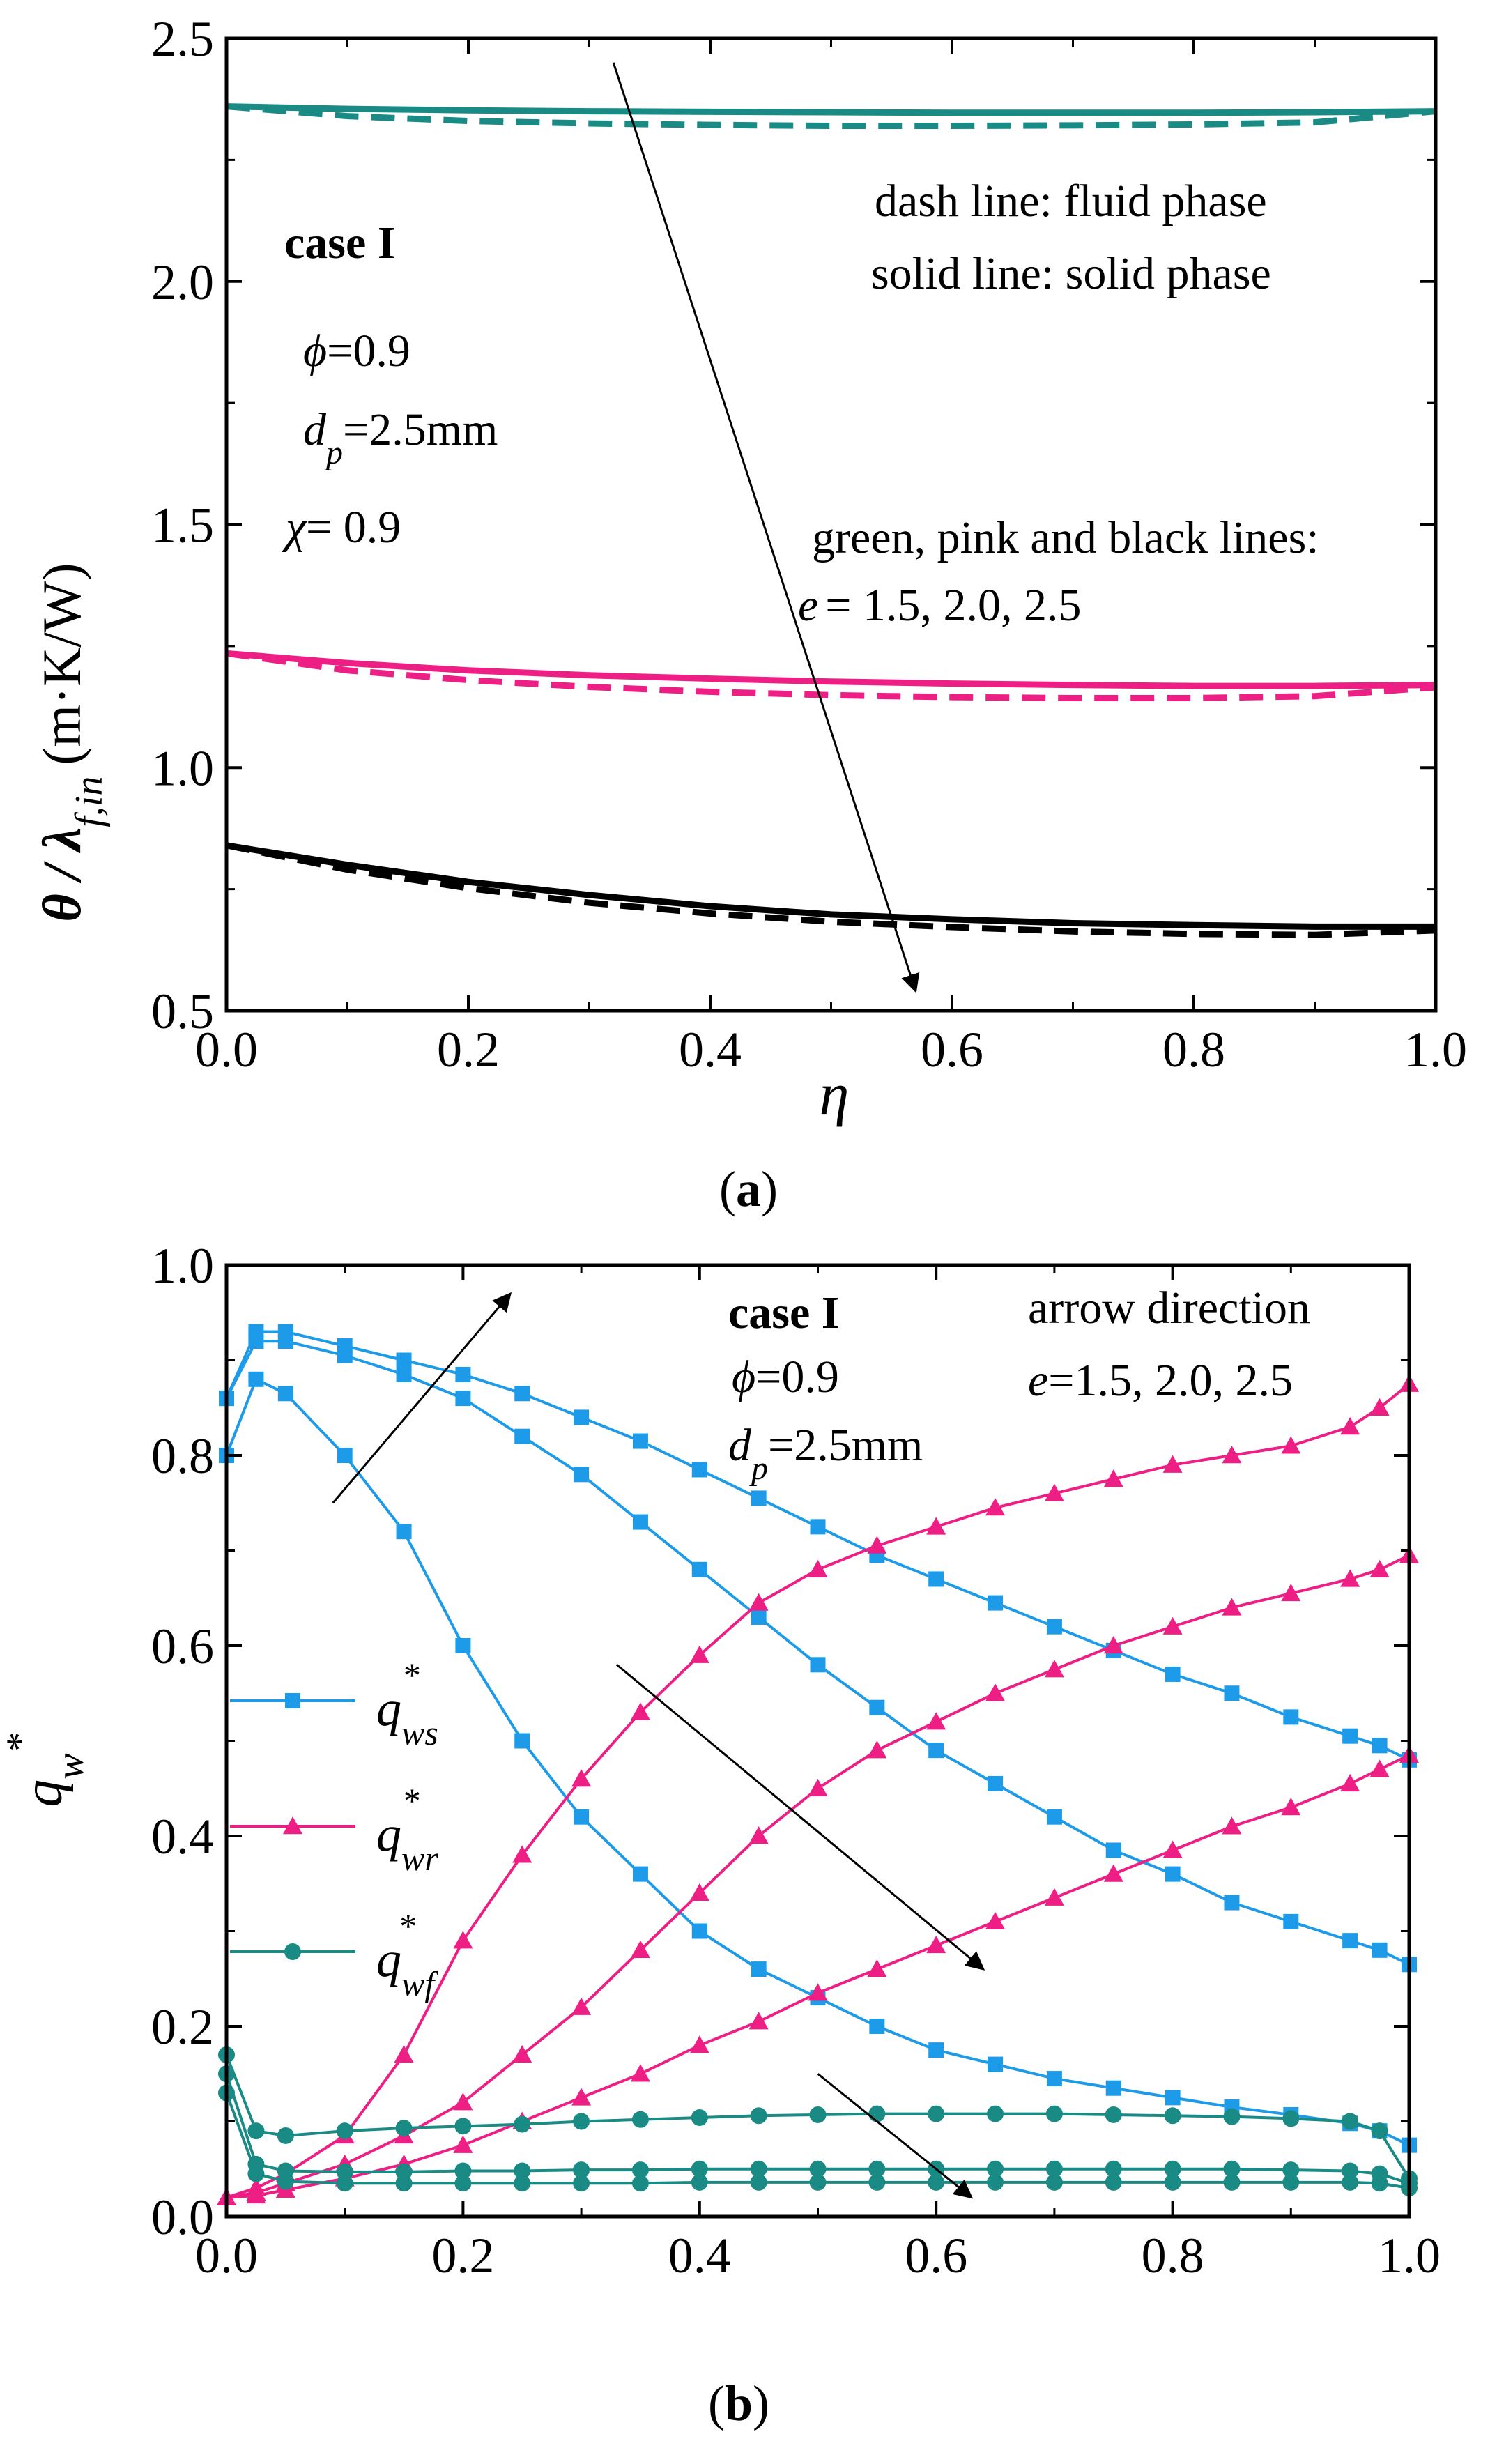  I want to click on panel-b-e-values: =1.5, 2.0, 2.5, so click(1170, 1380).